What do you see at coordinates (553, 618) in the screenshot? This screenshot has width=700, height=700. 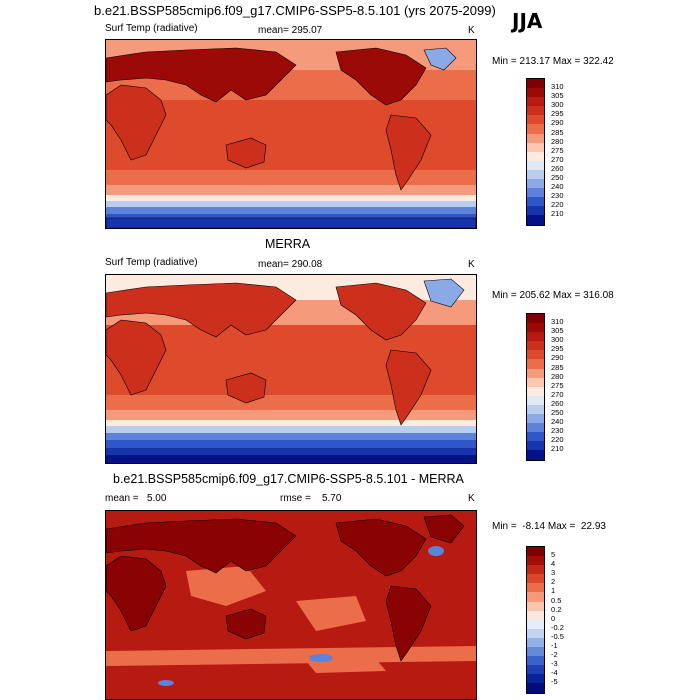 I see `tick-label: 0` at bounding box center [553, 618].